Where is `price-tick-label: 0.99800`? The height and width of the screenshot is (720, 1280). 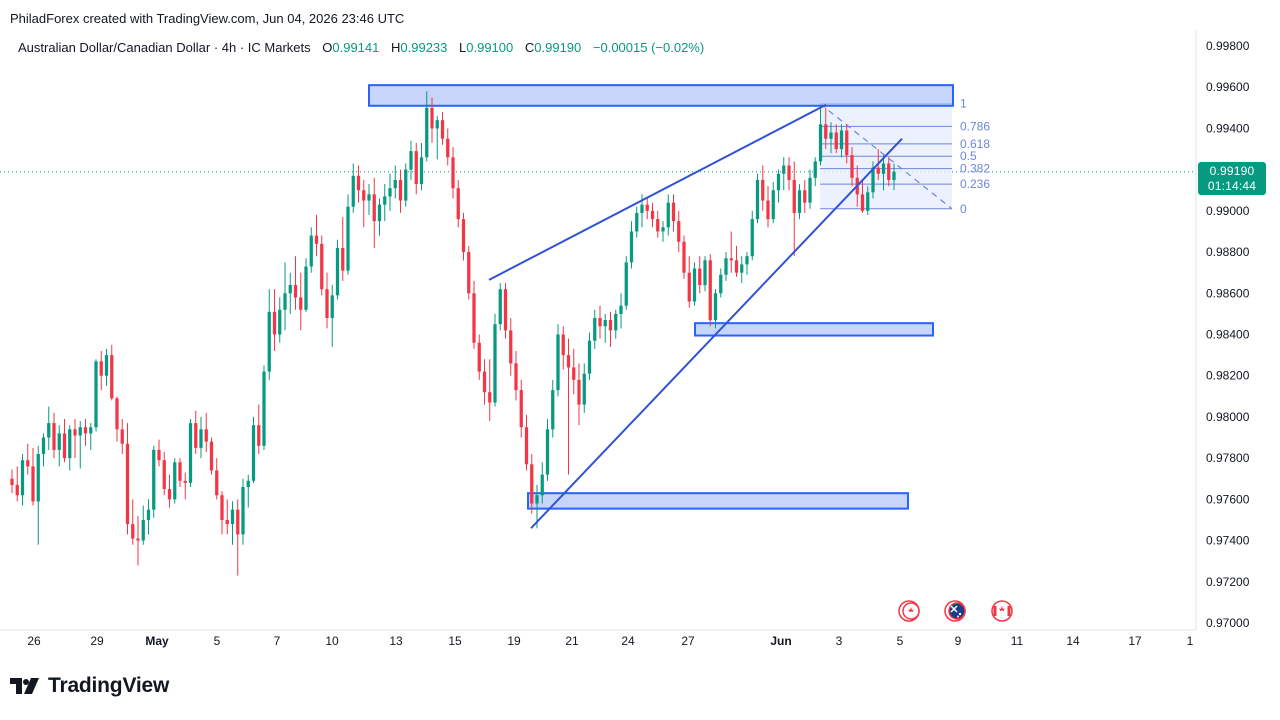
price-tick-label: 0.99800 is located at coordinates (1228, 46).